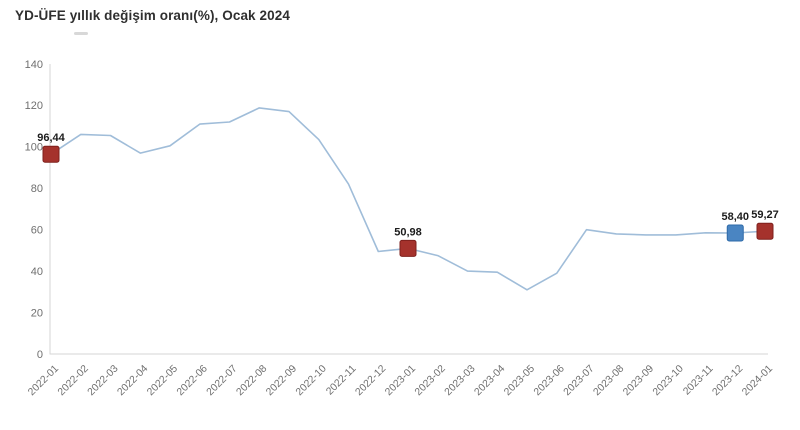  I want to click on x-axis-tick-label: 2023-07, so click(579, 380).